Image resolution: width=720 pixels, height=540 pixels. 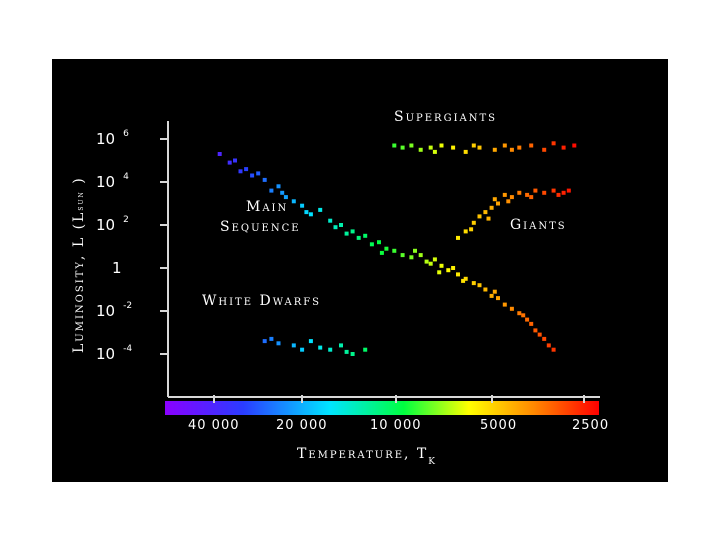 I want to click on x-axis-label: Temperature, TK, so click(x=367, y=456).